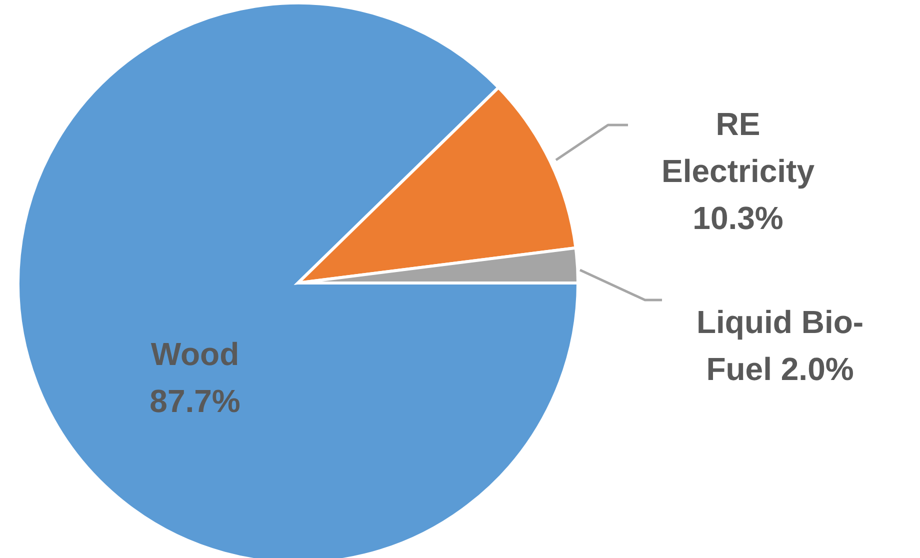 The image size is (920, 558). What do you see at coordinates (738, 218) in the screenshot?
I see `data-label: 10.3%` at bounding box center [738, 218].